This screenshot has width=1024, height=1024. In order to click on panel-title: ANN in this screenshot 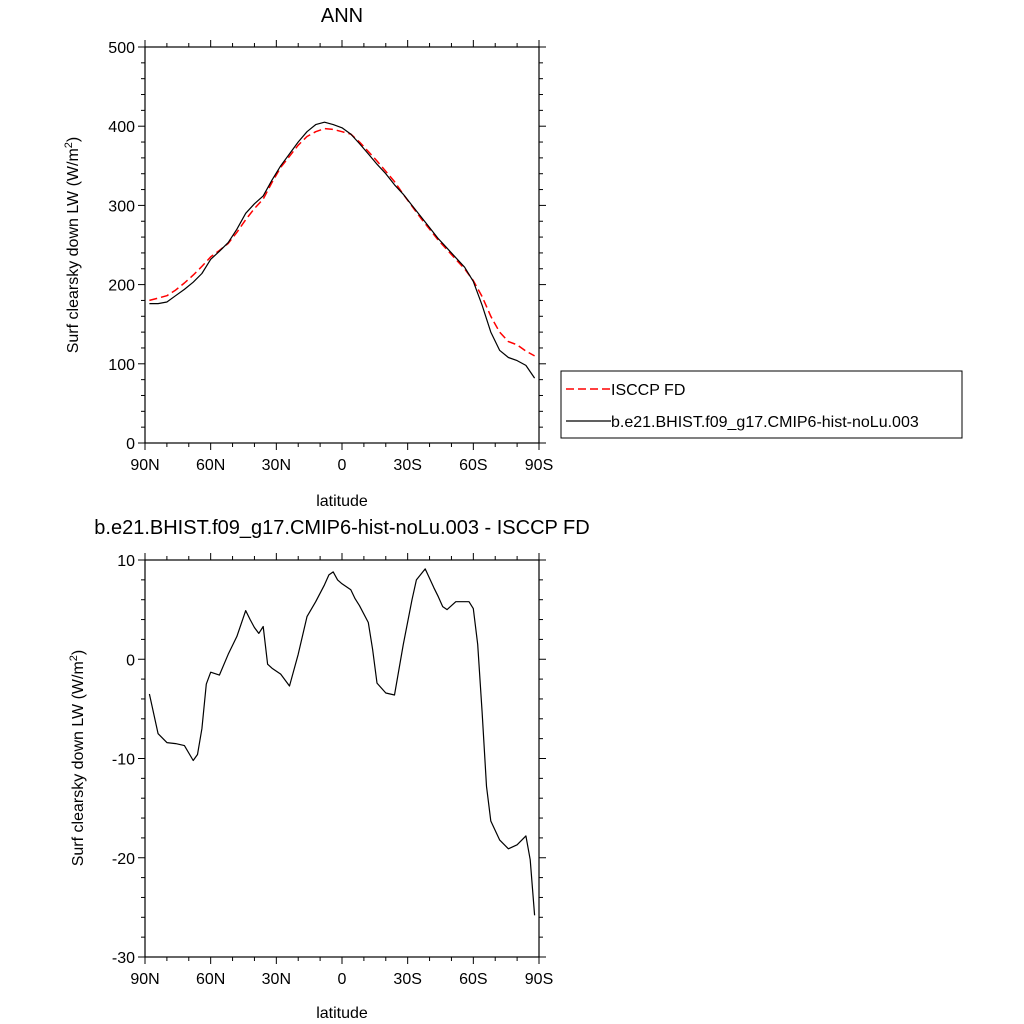, I will do `click(342, 16)`.